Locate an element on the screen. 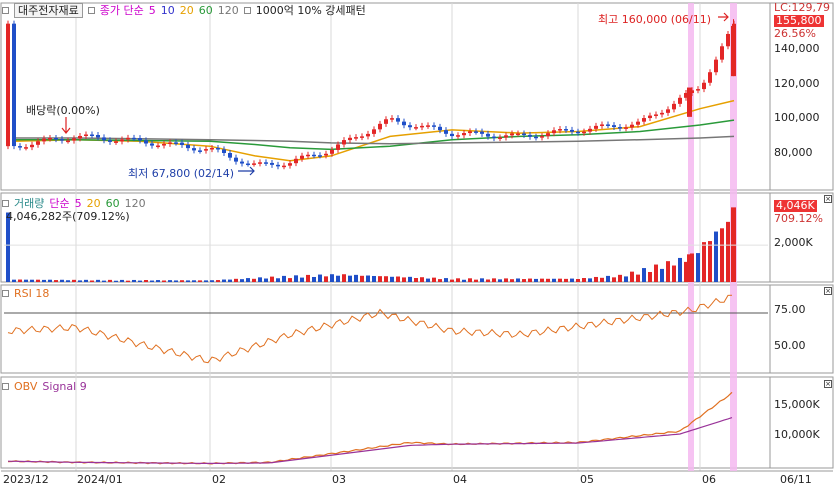 The height and width of the screenshot is (489, 834). rsi-line is located at coordinates (370, 329).